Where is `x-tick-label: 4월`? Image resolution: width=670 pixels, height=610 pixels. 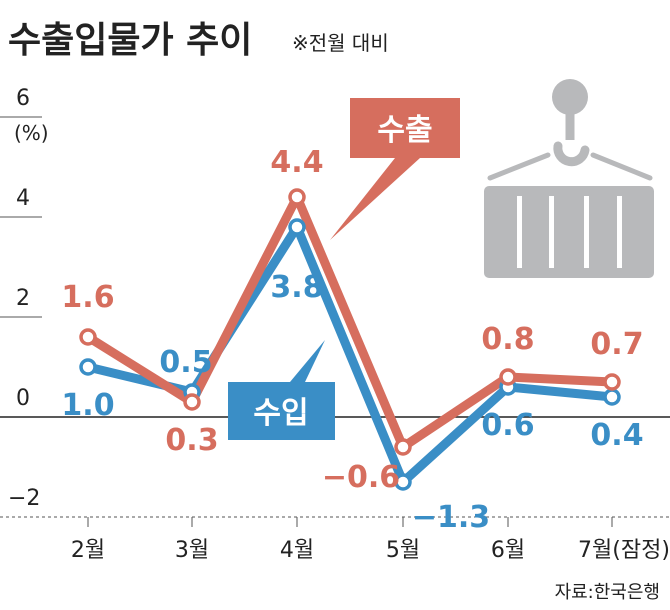
x-tick-label: 4월 is located at coordinates (297, 550).